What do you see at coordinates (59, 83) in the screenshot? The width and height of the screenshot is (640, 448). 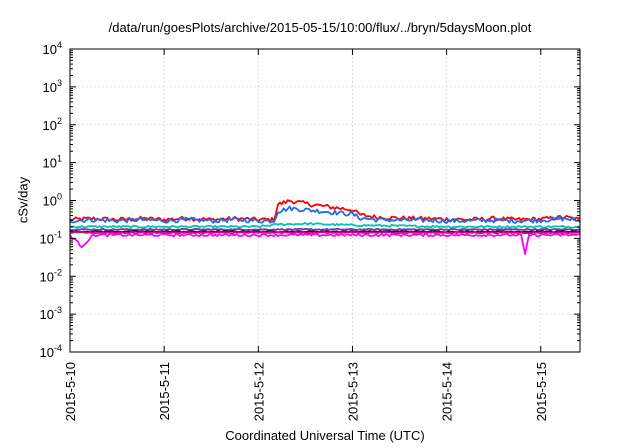 I see `y-tick-exponent: 3` at bounding box center [59, 83].